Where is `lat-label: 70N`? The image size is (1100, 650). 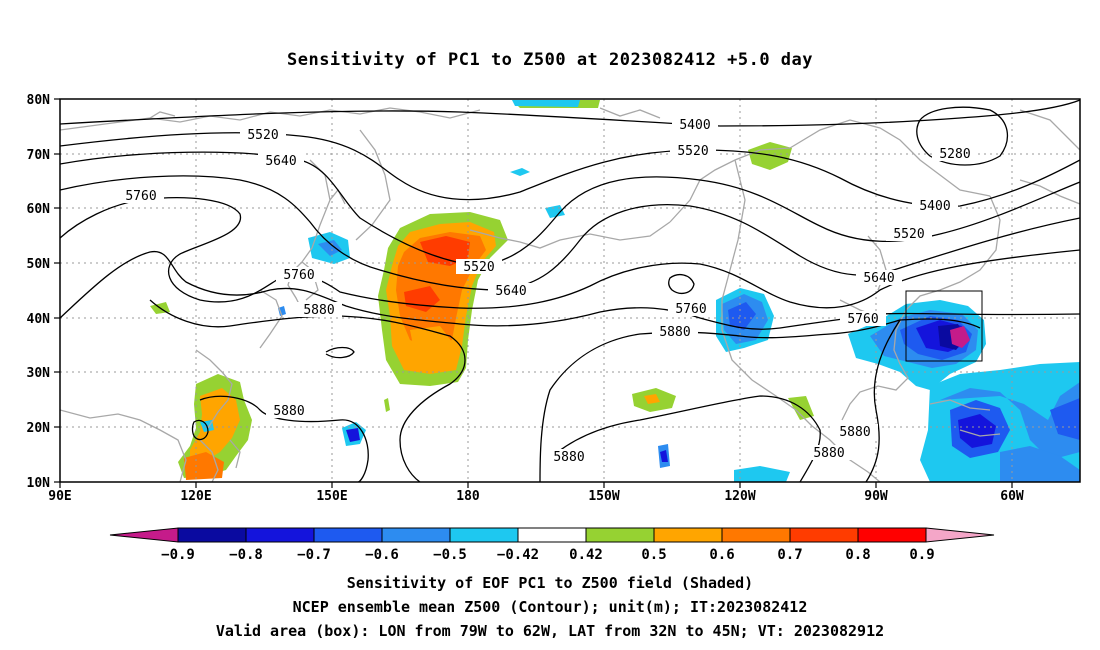
lat-label: 70N is located at coordinates (39, 155).